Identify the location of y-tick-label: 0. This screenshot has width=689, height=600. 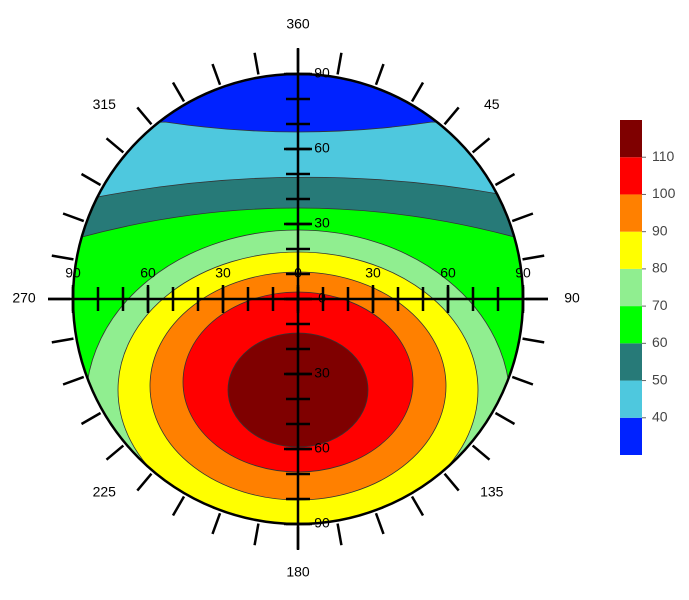
(322, 298).